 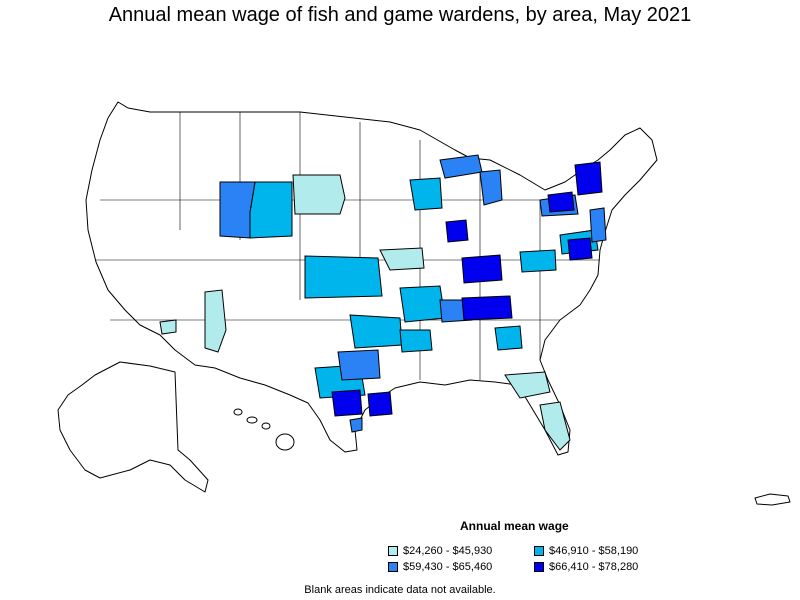 I want to click on legend-item: $24,260 - $45,930, so click(x=440, y=551).